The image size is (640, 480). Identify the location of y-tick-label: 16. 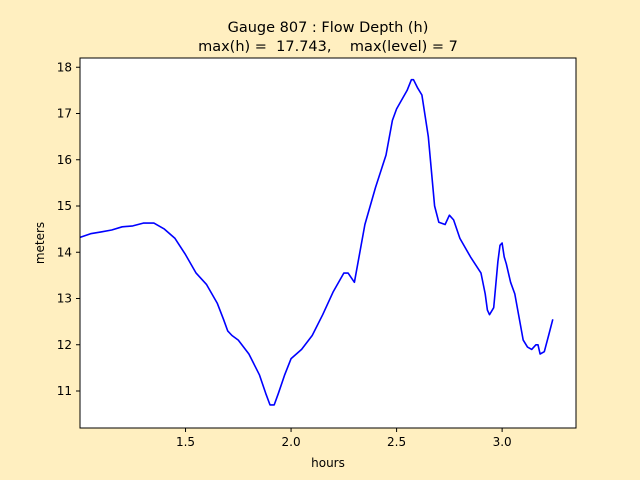
(64, 160).